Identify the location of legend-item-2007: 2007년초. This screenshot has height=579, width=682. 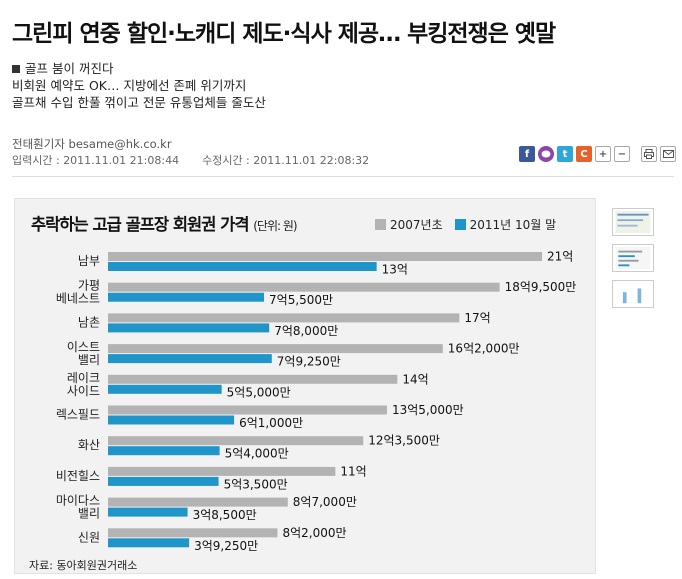
(409, 224).